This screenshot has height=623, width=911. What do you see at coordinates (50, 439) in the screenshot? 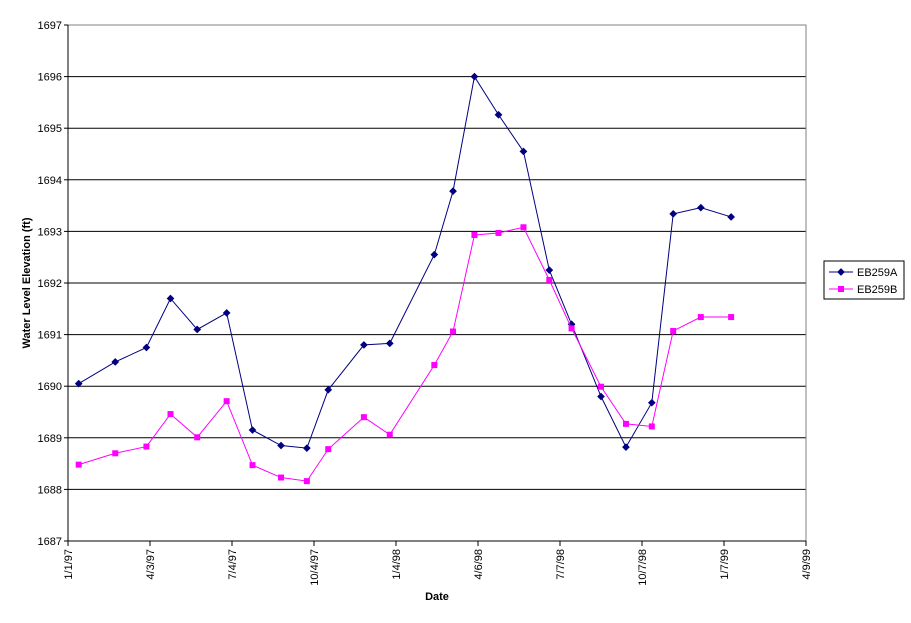
I see `y-tick-label: 1689` at bounding box center [50, 439].